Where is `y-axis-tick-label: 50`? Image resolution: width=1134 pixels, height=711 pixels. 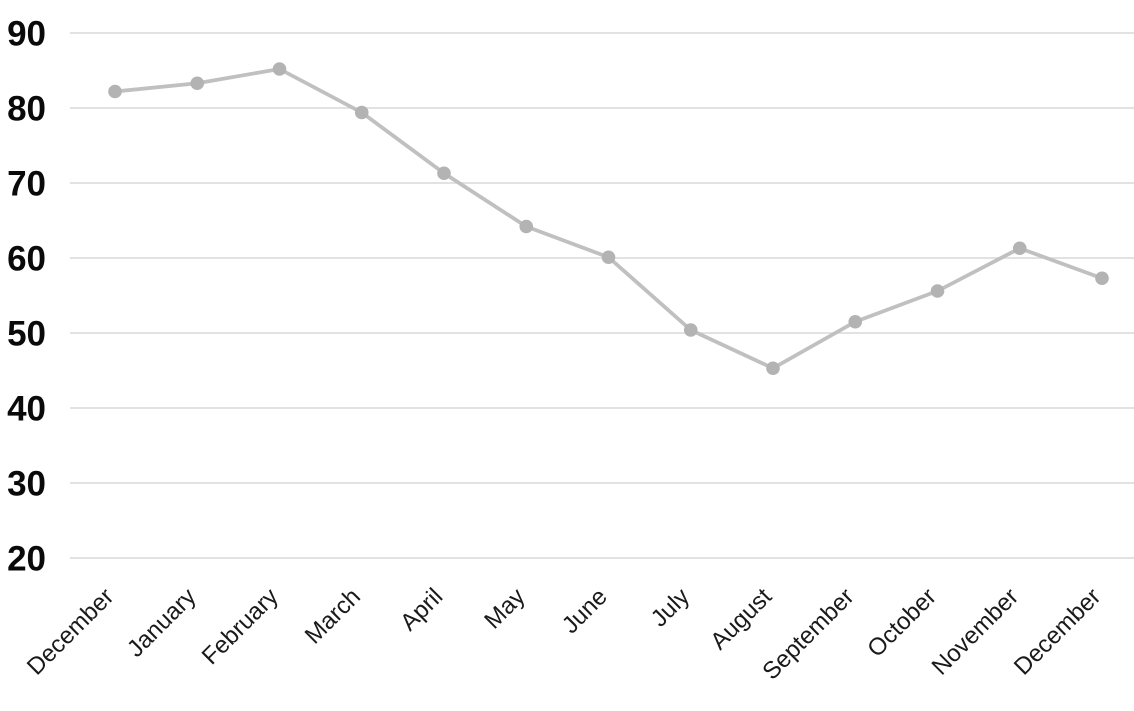
y-axis-tick-label: 50 is located at coordinates (26, 334).